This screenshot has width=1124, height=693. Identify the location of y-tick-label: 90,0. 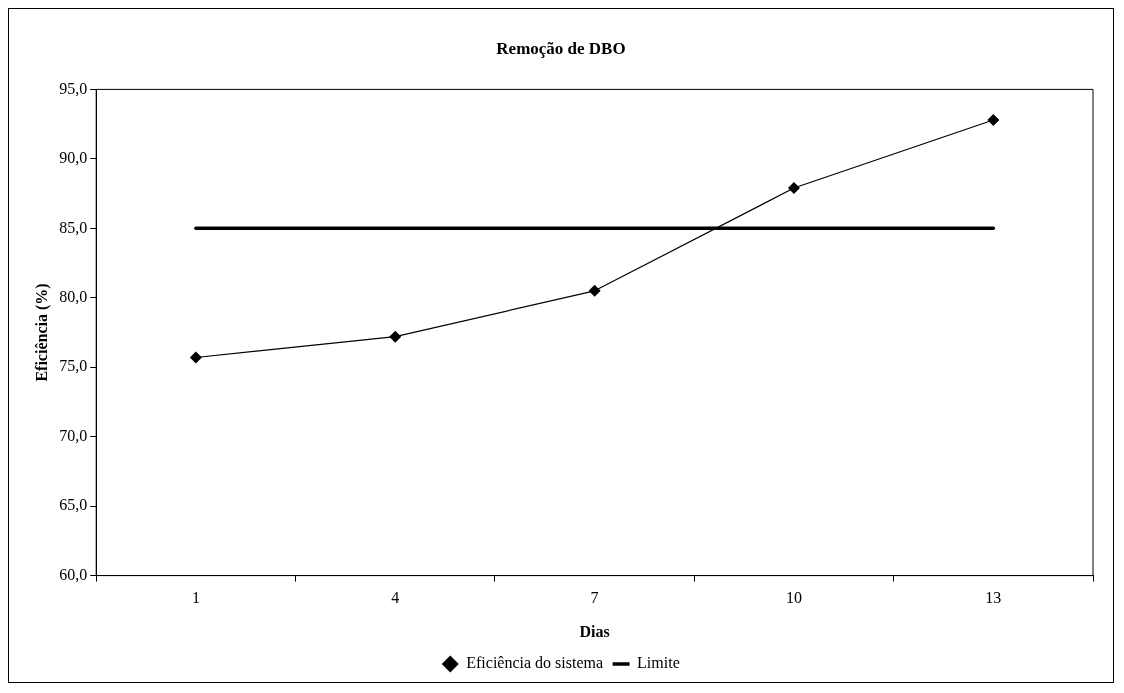
(73, 158).